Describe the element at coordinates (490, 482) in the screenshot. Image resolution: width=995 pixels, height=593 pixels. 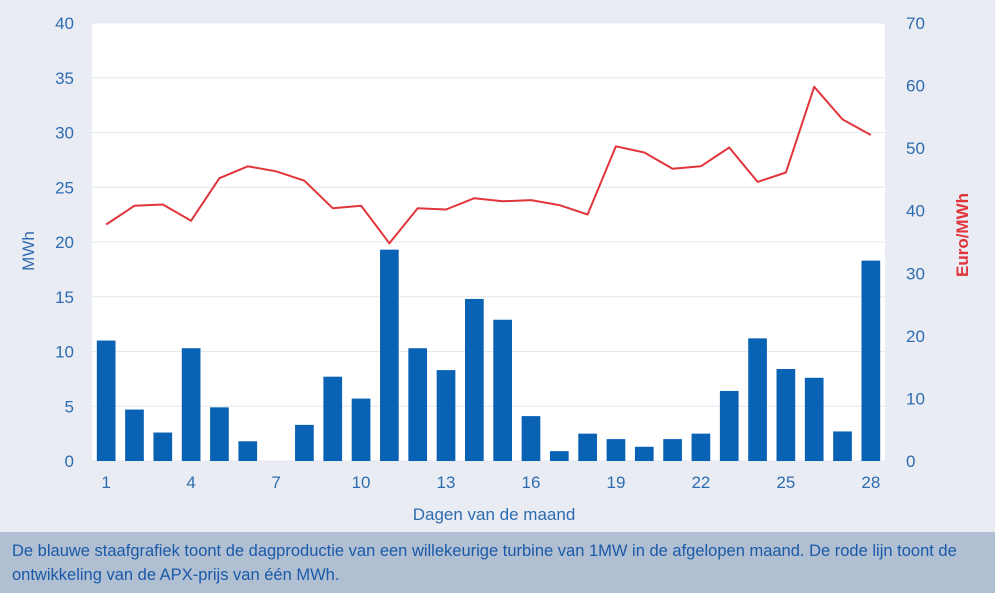
I see `x-axis-ticks: 1 4 7 10 13 16 19 22 25 28` at that location.